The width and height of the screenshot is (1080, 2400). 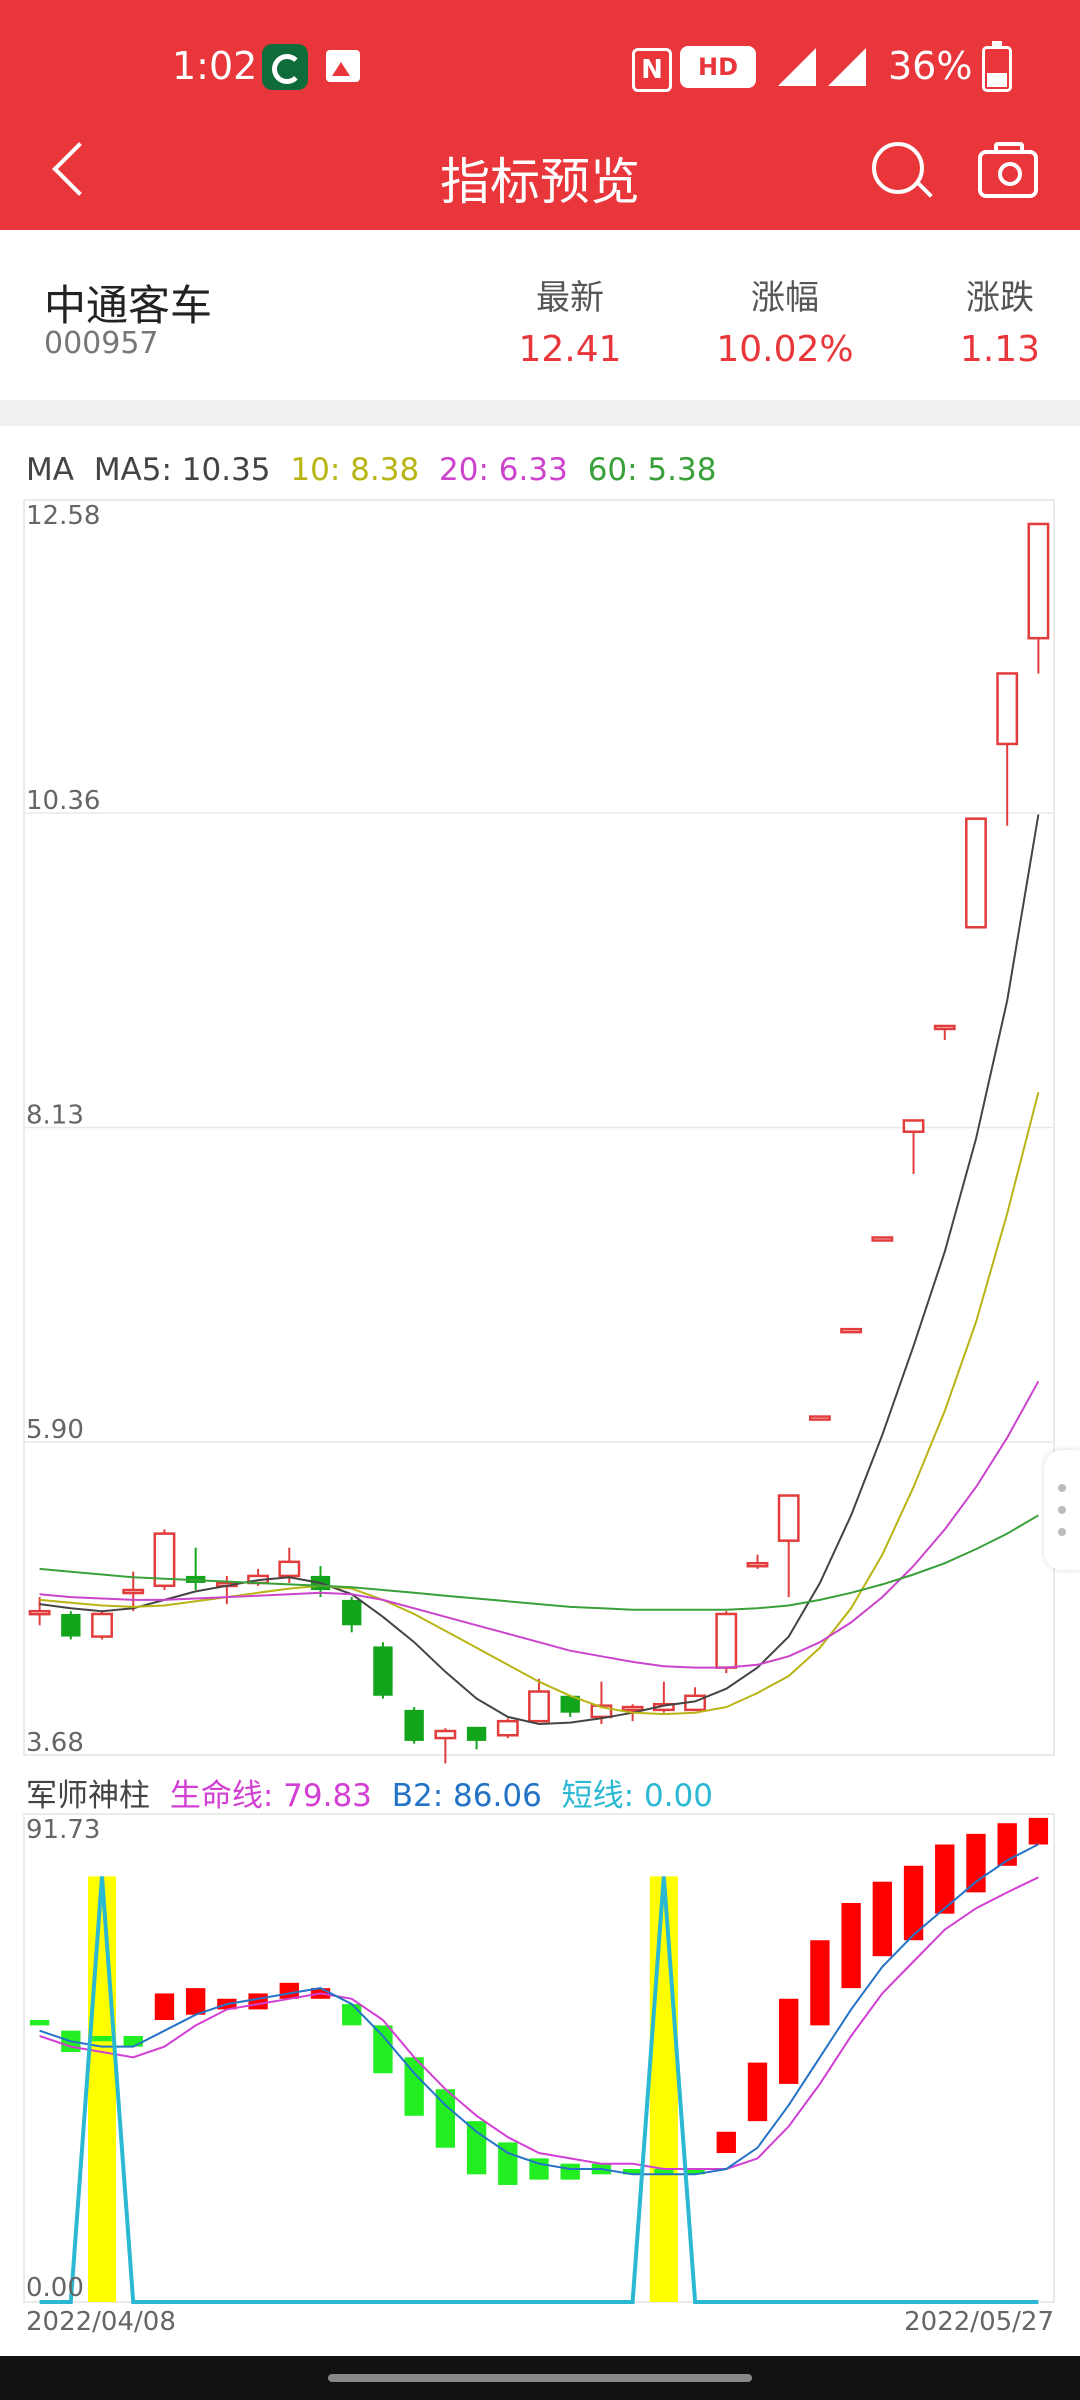 What do you see at coordinates (637, 1796) in the screenshot?
I see `short-line-legend: 短线: 0.00` at bounding box center [637, 1796].